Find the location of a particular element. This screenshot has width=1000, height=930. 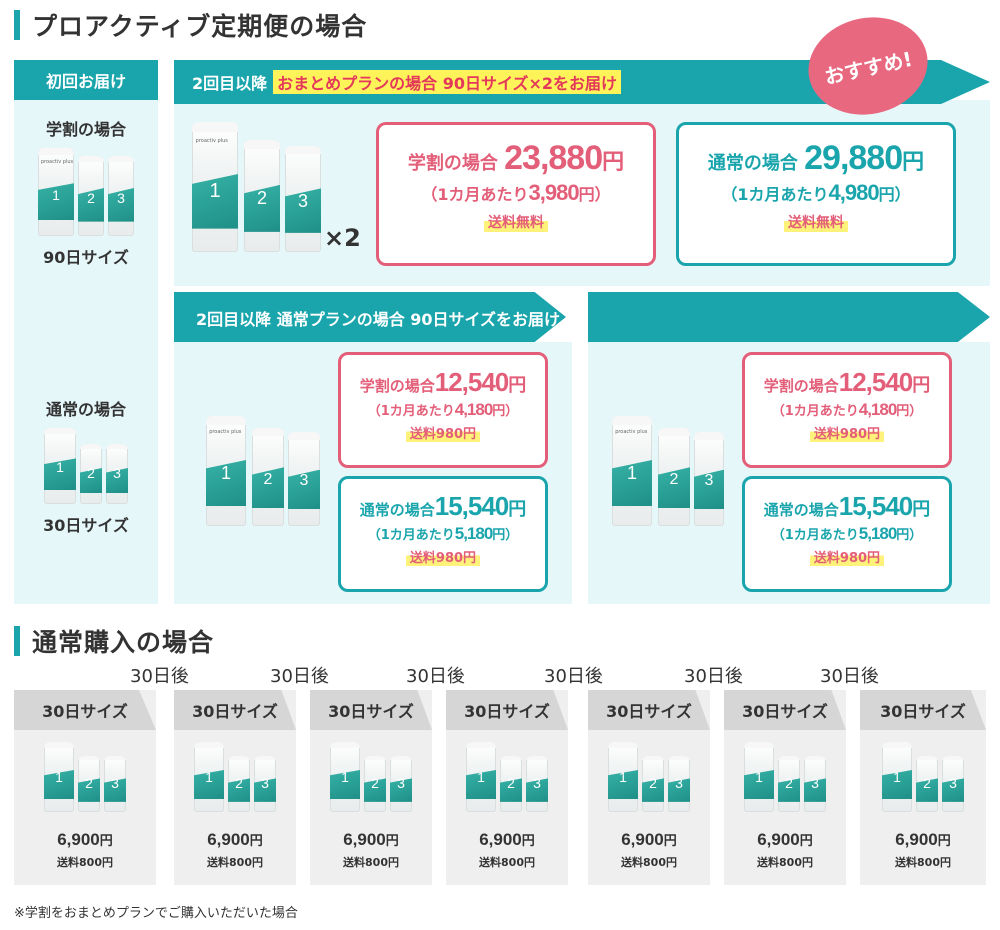

section-heading-proactive: プロアクティブ定期便の場合 is located at coordinates (190, 25).